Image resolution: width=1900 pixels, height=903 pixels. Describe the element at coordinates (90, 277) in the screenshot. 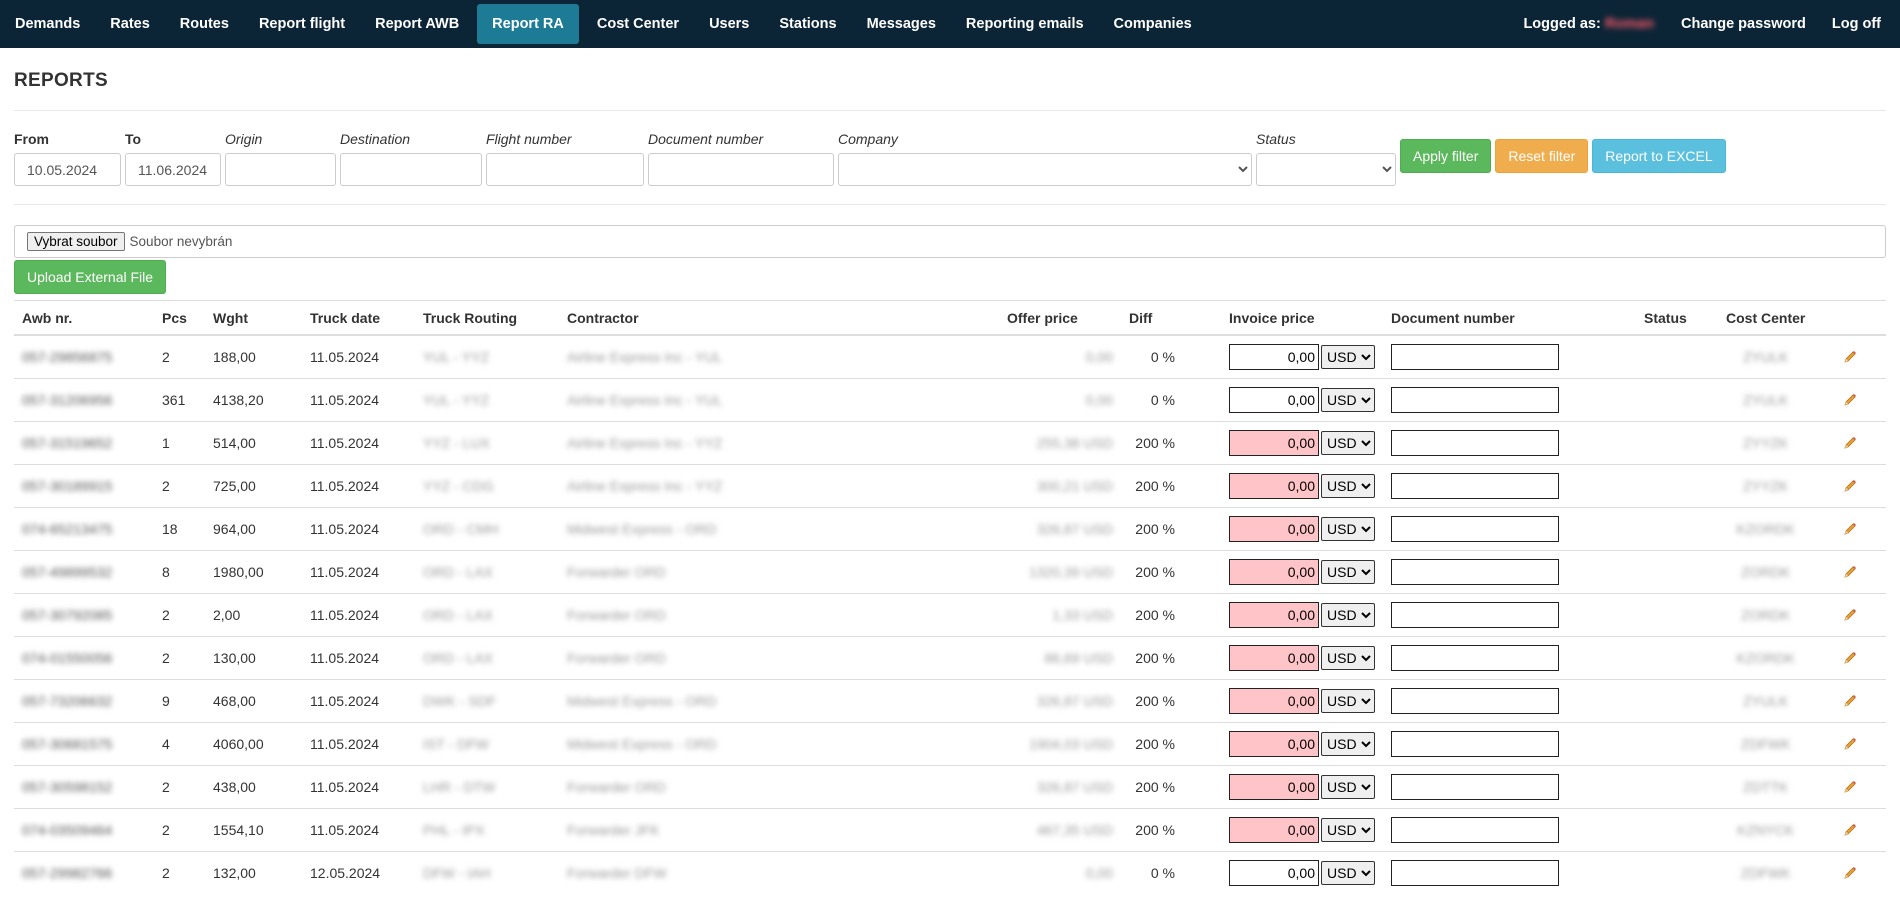

I see `upload-external-file-button: Upload External File` at that location.